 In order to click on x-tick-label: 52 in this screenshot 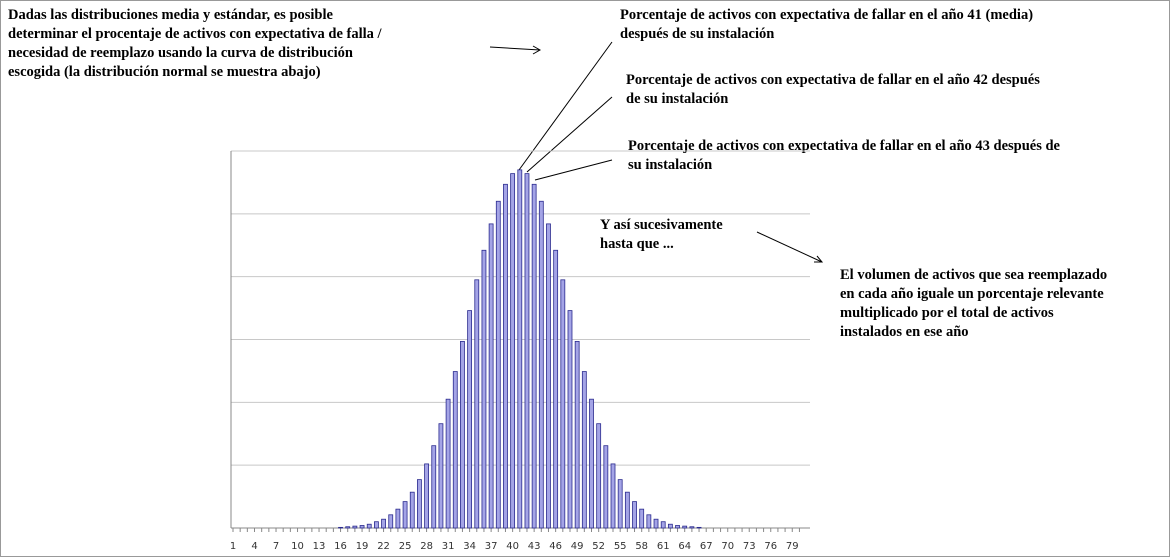, I will do `click(598, 546)`.